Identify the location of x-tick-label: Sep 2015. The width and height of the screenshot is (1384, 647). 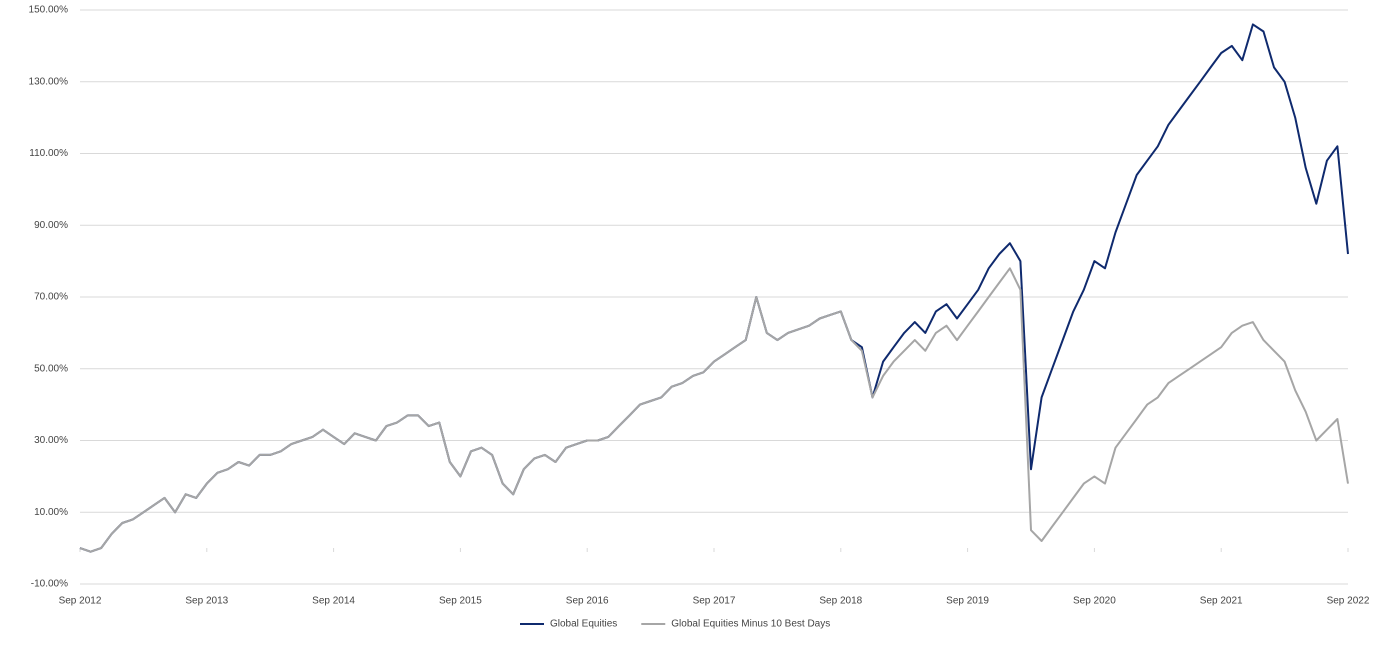
(460, 601).